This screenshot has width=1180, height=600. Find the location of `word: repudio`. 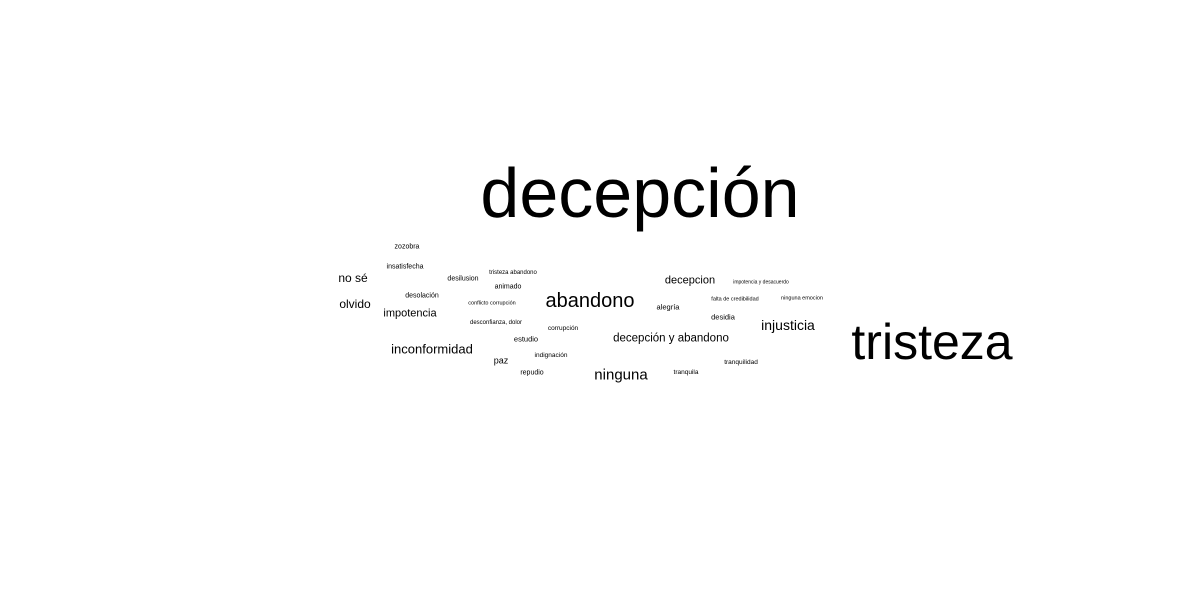

word: repudio is located at coordinates (532, 373).